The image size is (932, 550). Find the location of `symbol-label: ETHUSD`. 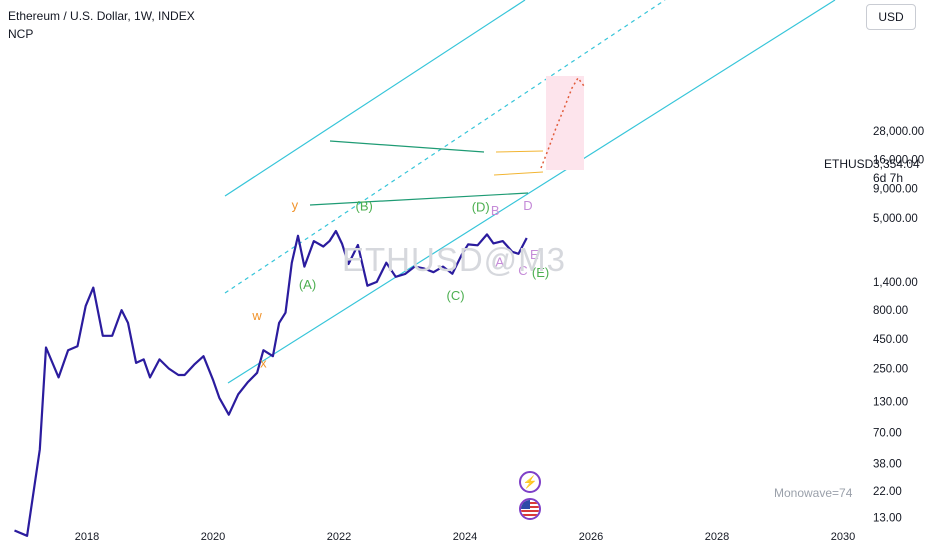

symbol-label: ETHUSD is located at coordinates (849, 164).